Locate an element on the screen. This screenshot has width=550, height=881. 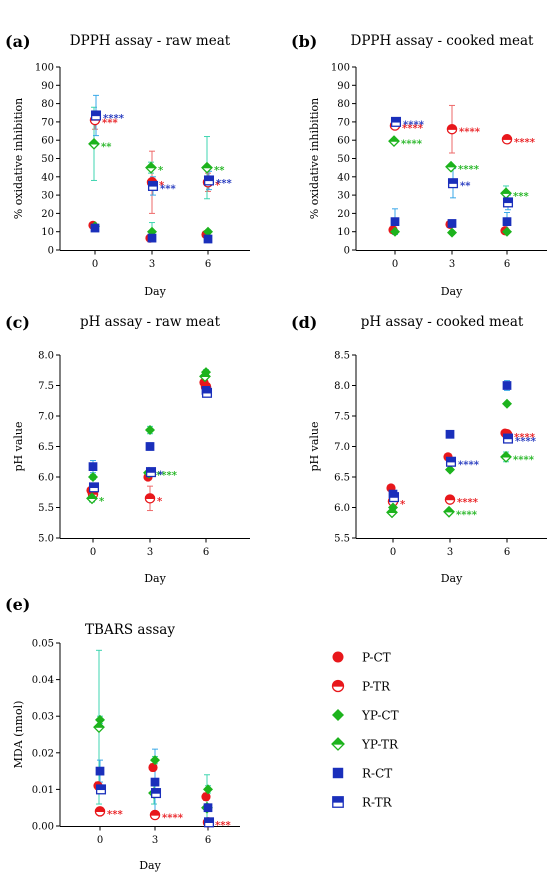
y-tick-label: 70 is located at coordinates (343, 122).